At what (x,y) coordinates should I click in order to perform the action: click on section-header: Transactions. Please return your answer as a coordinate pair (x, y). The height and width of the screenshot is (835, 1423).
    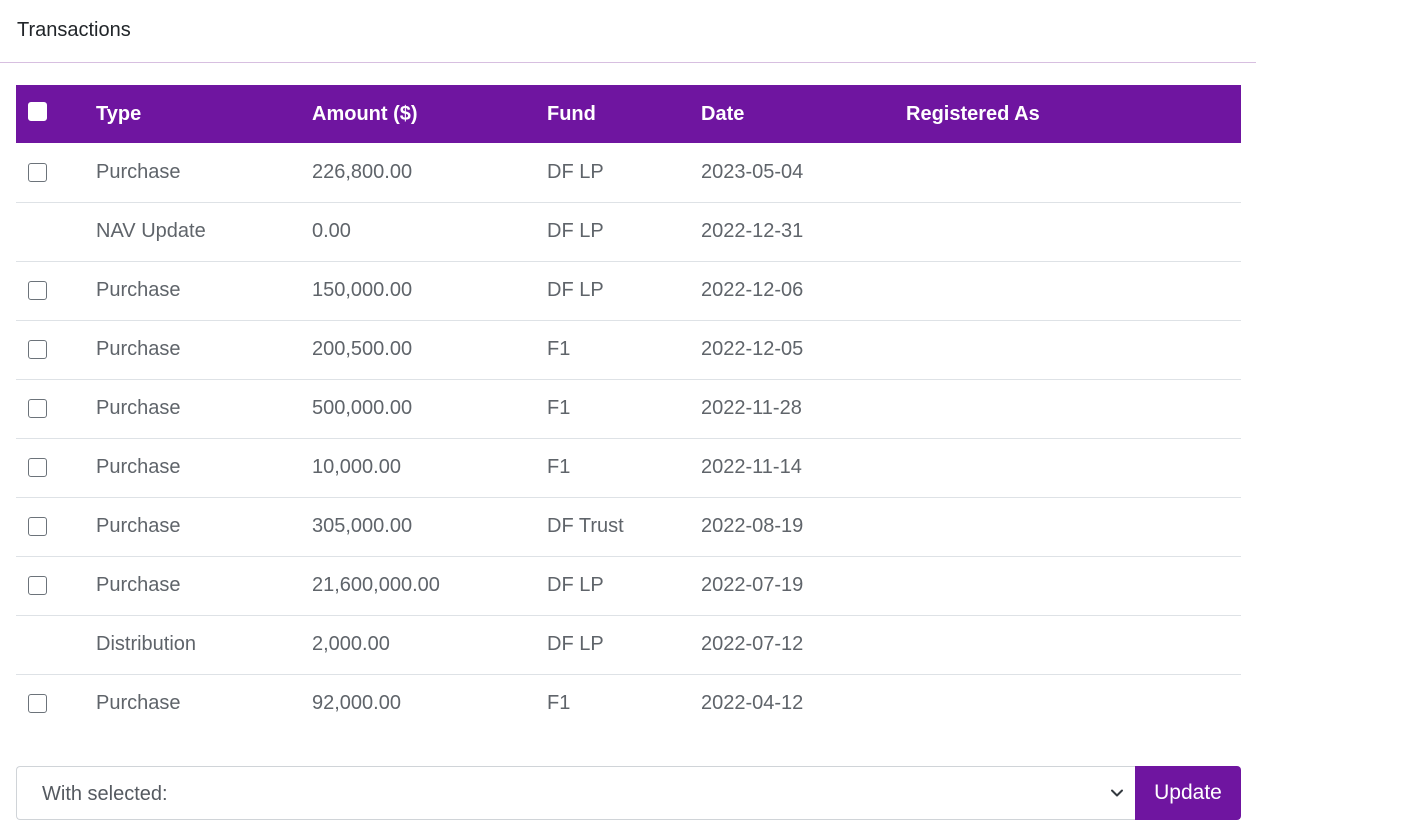
    Looking at the image, I should click on (628, 31).